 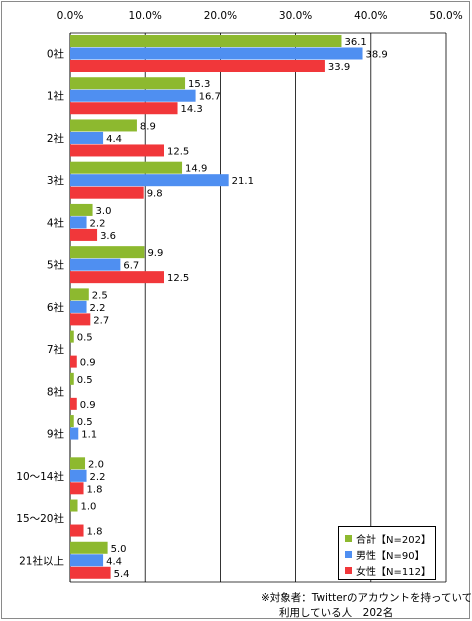 I want to click on data-label: 2.7, so click(x=101, y=320).